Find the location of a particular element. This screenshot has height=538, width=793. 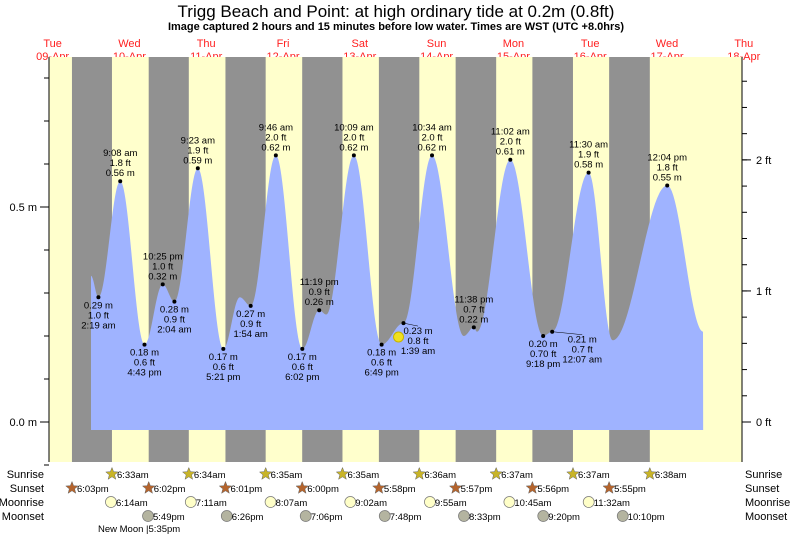

tide-label-m: 0.61 m is located at coordinates (510, 152).